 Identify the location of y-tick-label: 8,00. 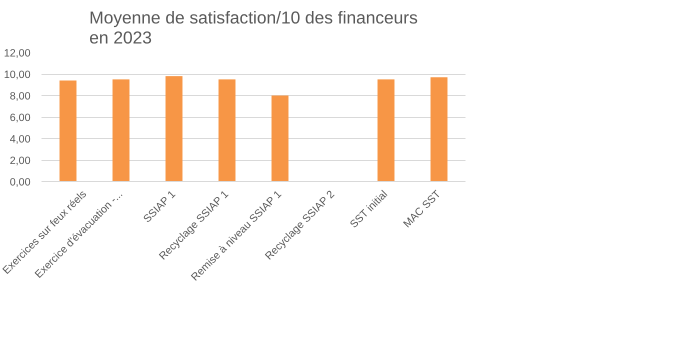
(20, 96).